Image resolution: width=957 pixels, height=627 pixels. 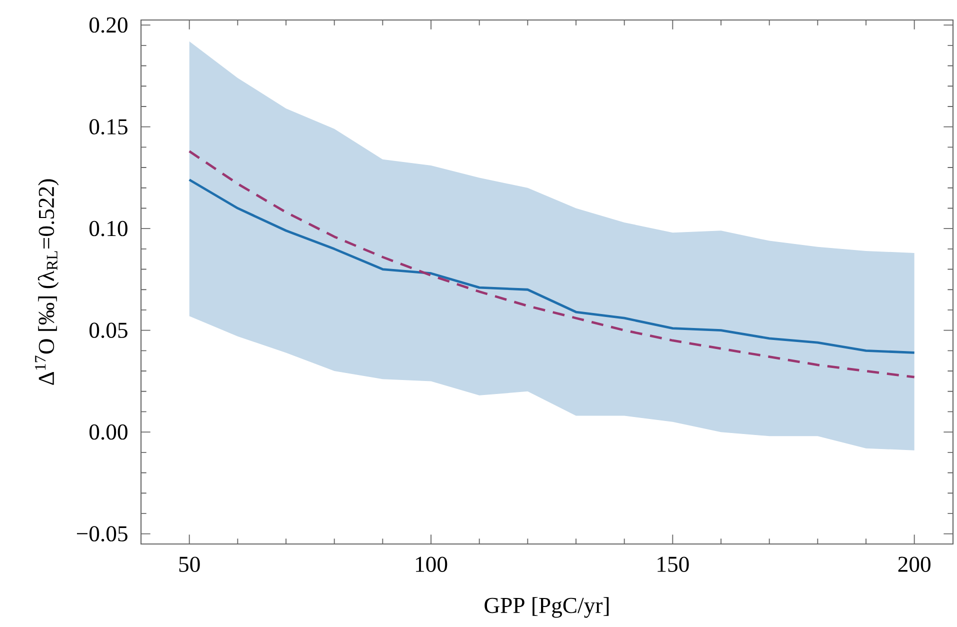 What do you see at coordinates (914, 564) in the screenshot?
I see `x-tick-label: 200` at bounding box center [914, 564].